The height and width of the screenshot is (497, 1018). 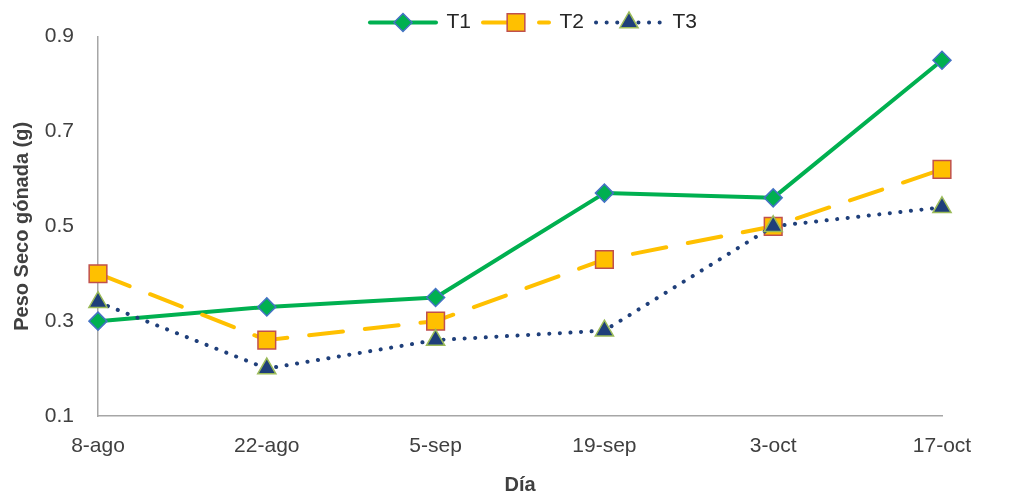 I want to click on x-tick-label: 17-oct, so click(x=942, y=445).